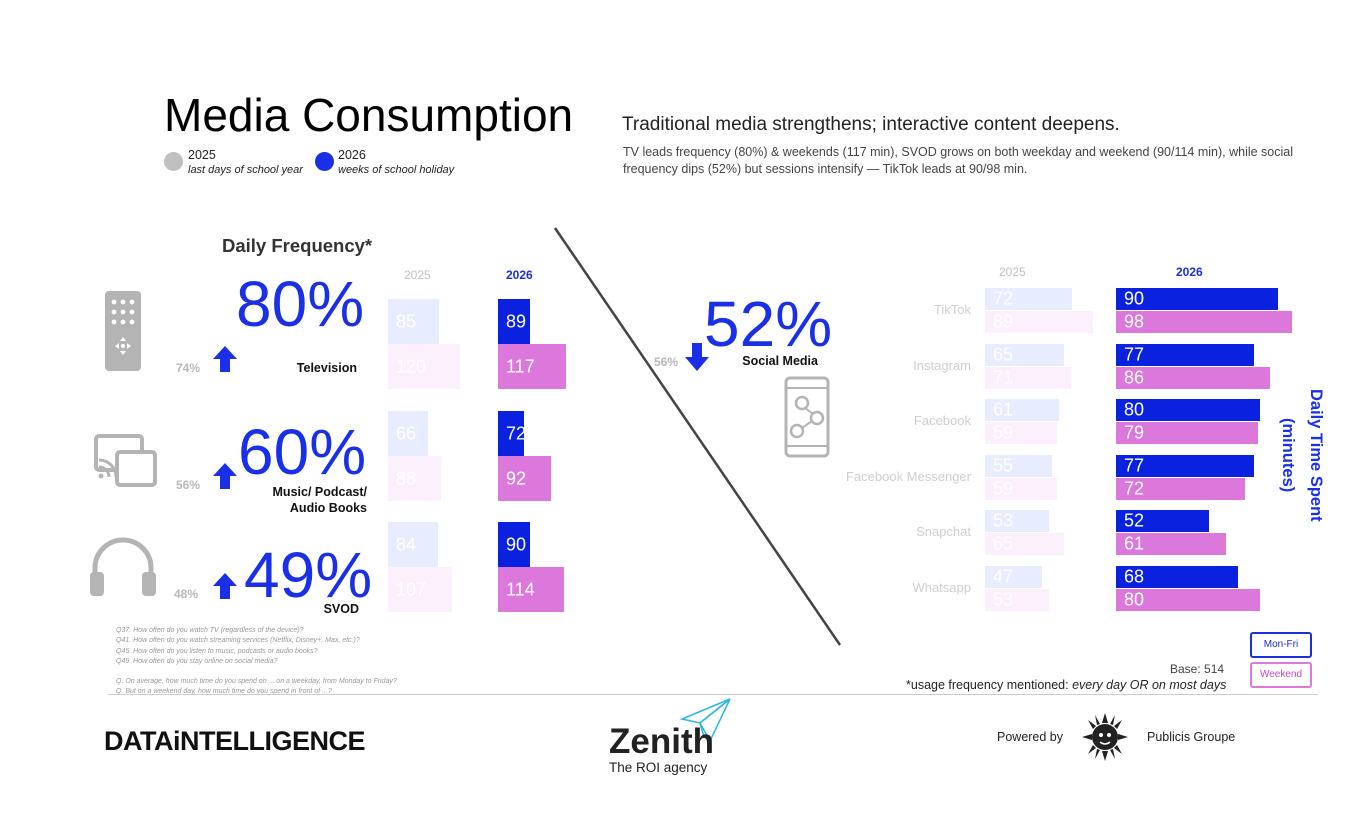 The image size is (1347, 825). I want to click on daily-frequency-heading: Daily Frequency*, so click(297, 245).